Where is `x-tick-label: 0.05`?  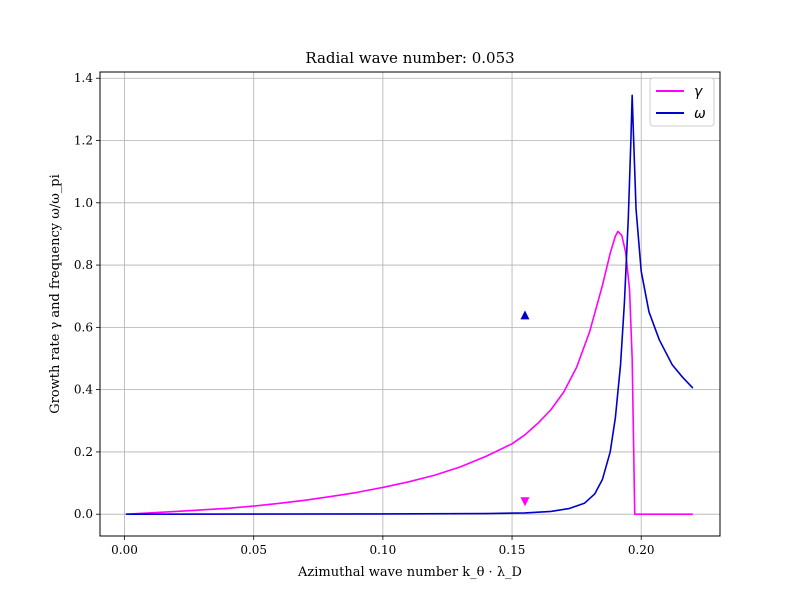 x-tick-label: 0.05 is located at coordinates (253, 550).